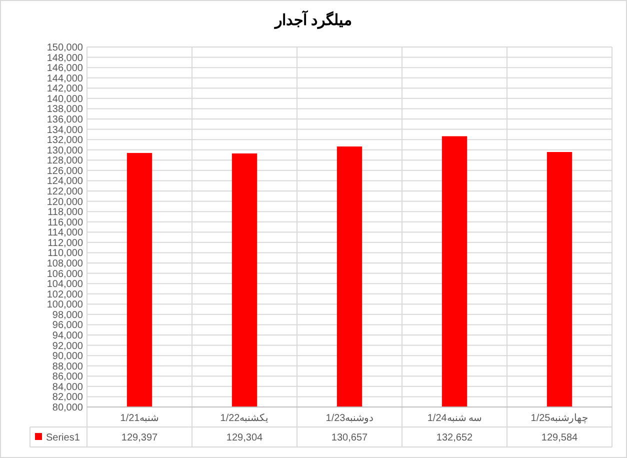  What do you see at coordinates (65, 110) in the screenshot?
I see `y-tick-label: 138,000` at bounding box center [65, 110].